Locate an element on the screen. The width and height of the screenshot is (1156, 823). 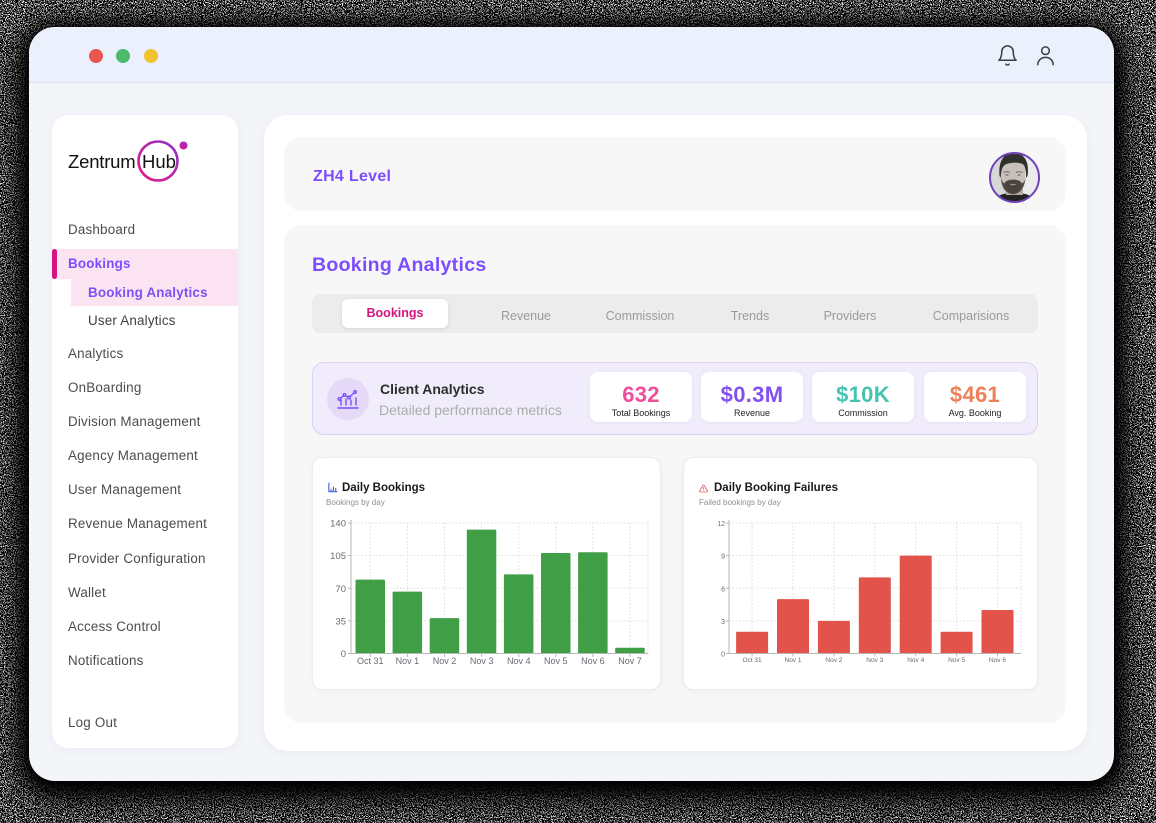
svg-text: 70 is located at coordinates (340, 589).